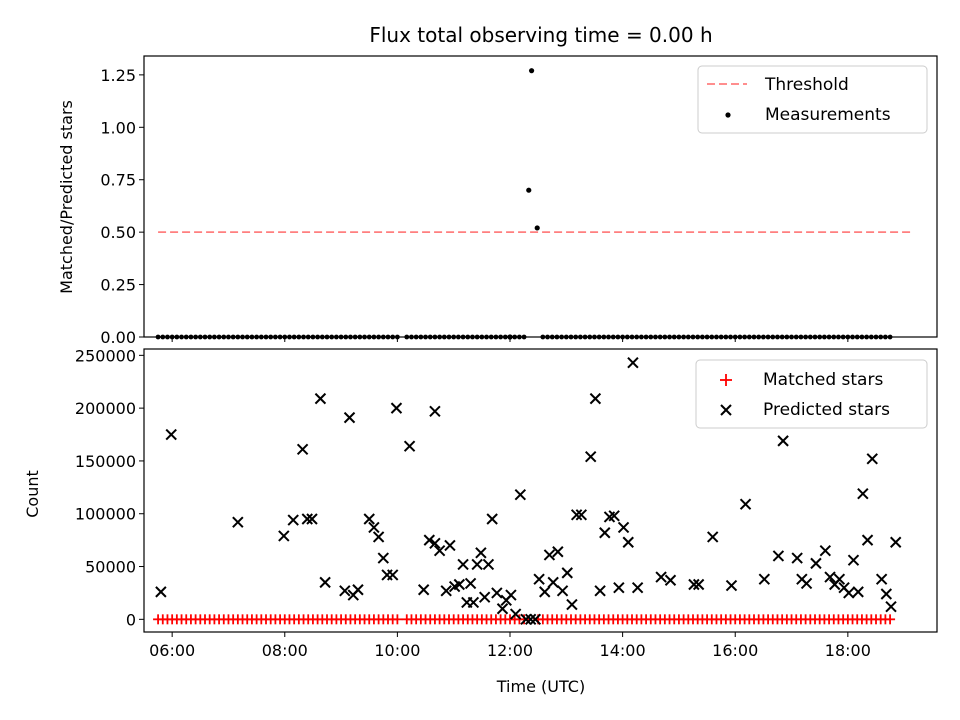 Image resolution: width=960 pixels, height=720 pixels. I want to click on figure-title: Flux total observing time = 0.00 h, so click(540, 35).